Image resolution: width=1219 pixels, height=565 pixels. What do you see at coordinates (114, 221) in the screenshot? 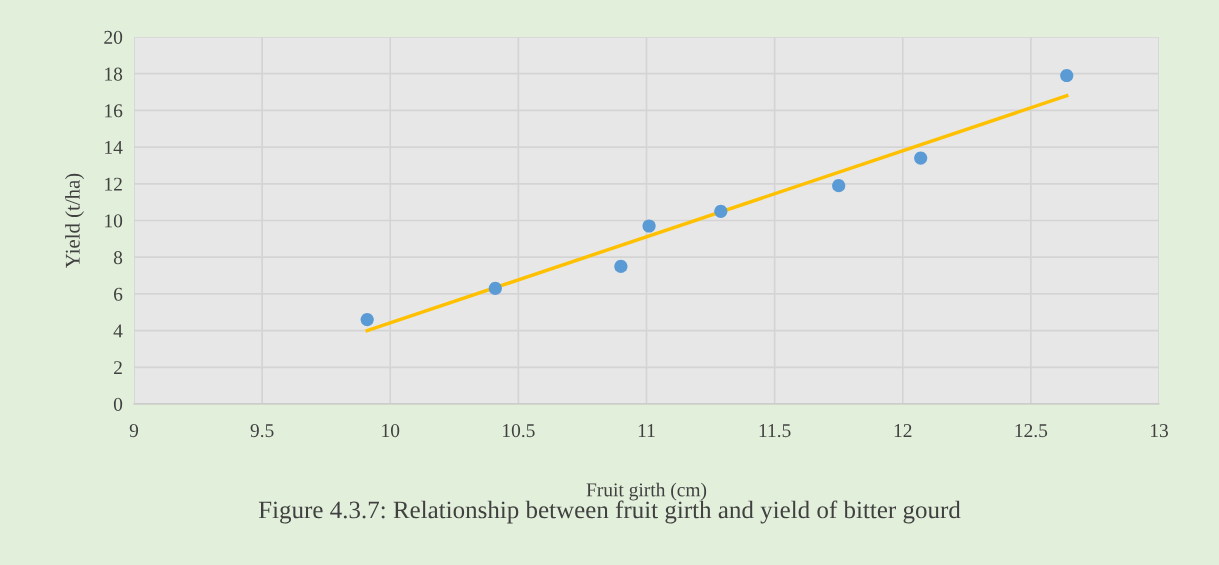
I see `y-tick-label: 10` at bounding box center [114, 221].